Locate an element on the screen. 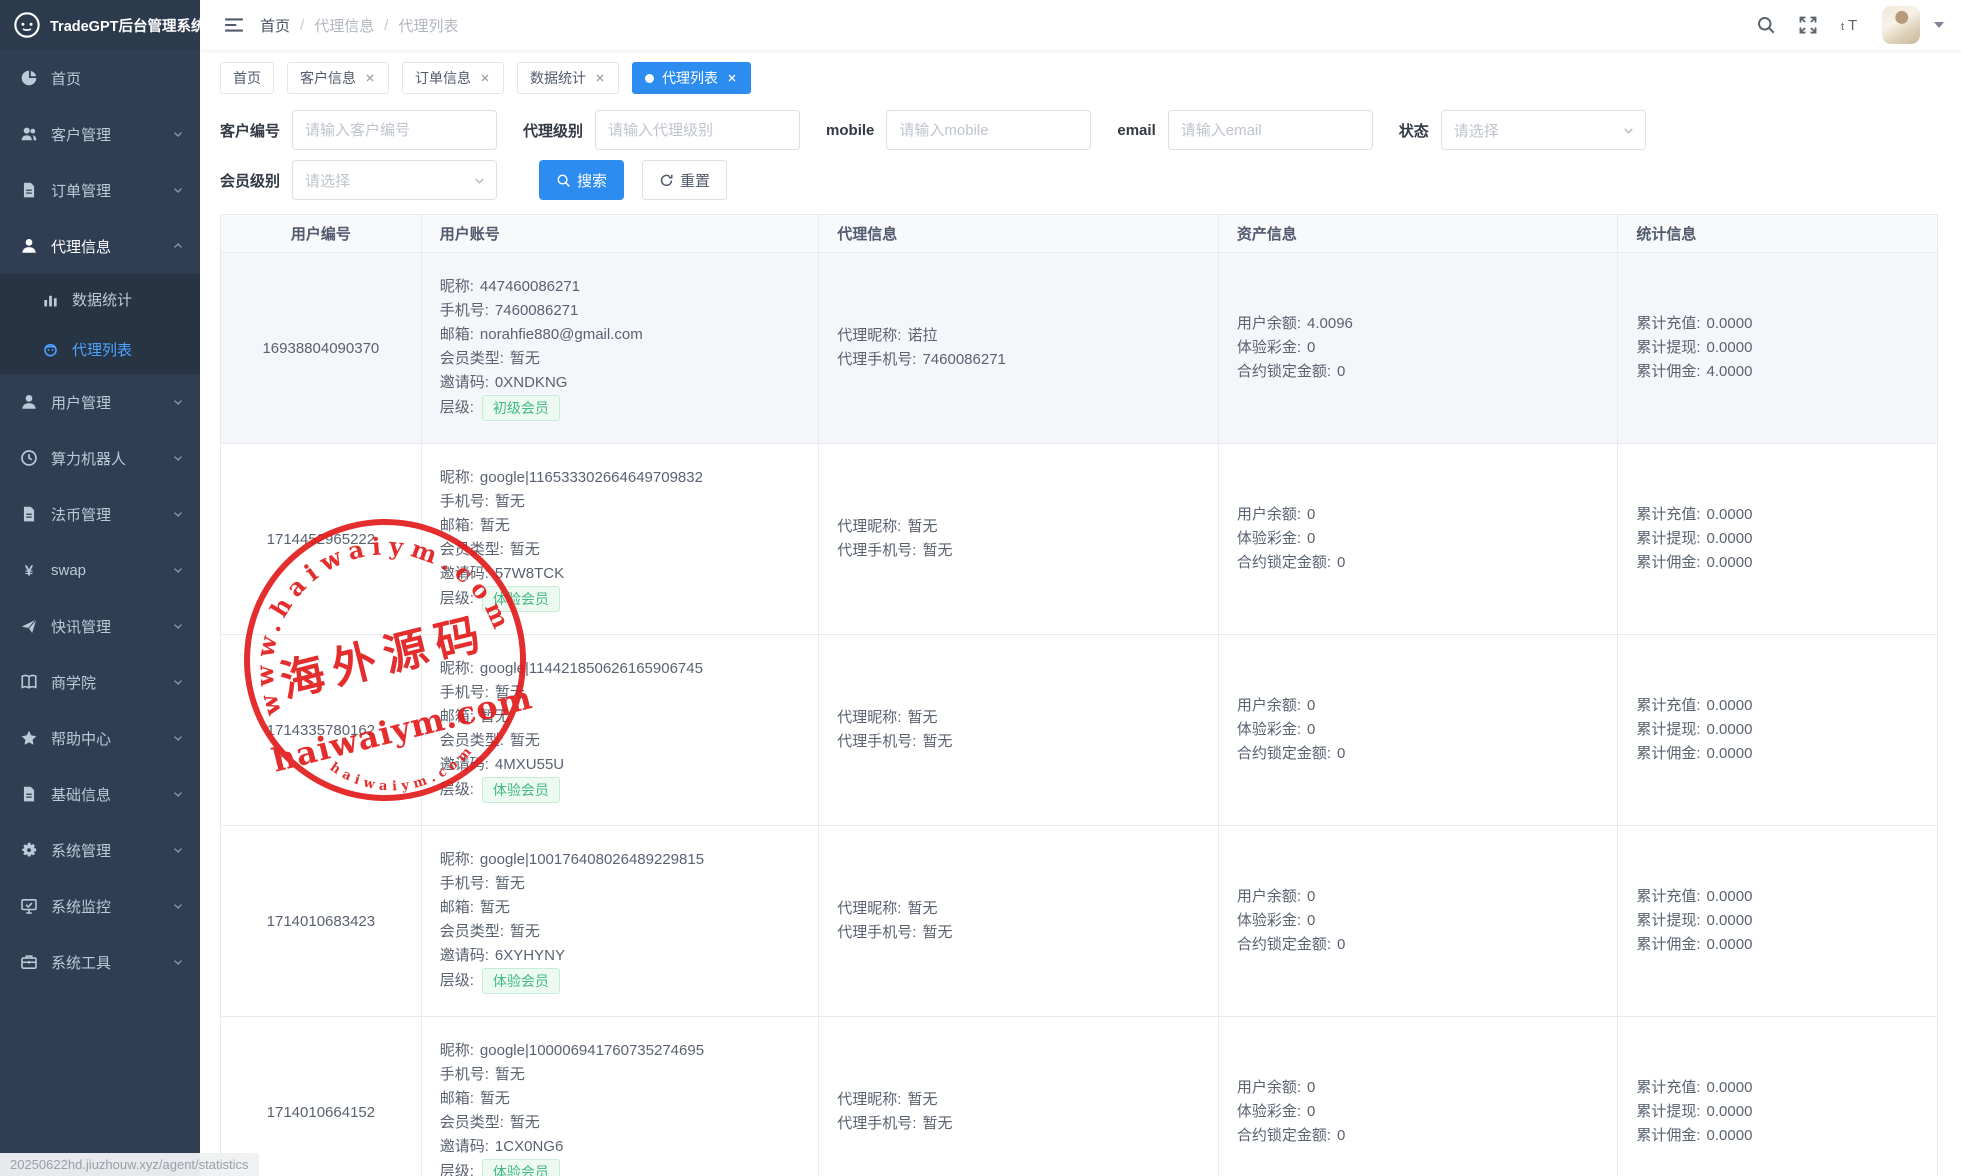  sidebar-item-basic-info: 基础信息 is located at coordinates (100, 794).